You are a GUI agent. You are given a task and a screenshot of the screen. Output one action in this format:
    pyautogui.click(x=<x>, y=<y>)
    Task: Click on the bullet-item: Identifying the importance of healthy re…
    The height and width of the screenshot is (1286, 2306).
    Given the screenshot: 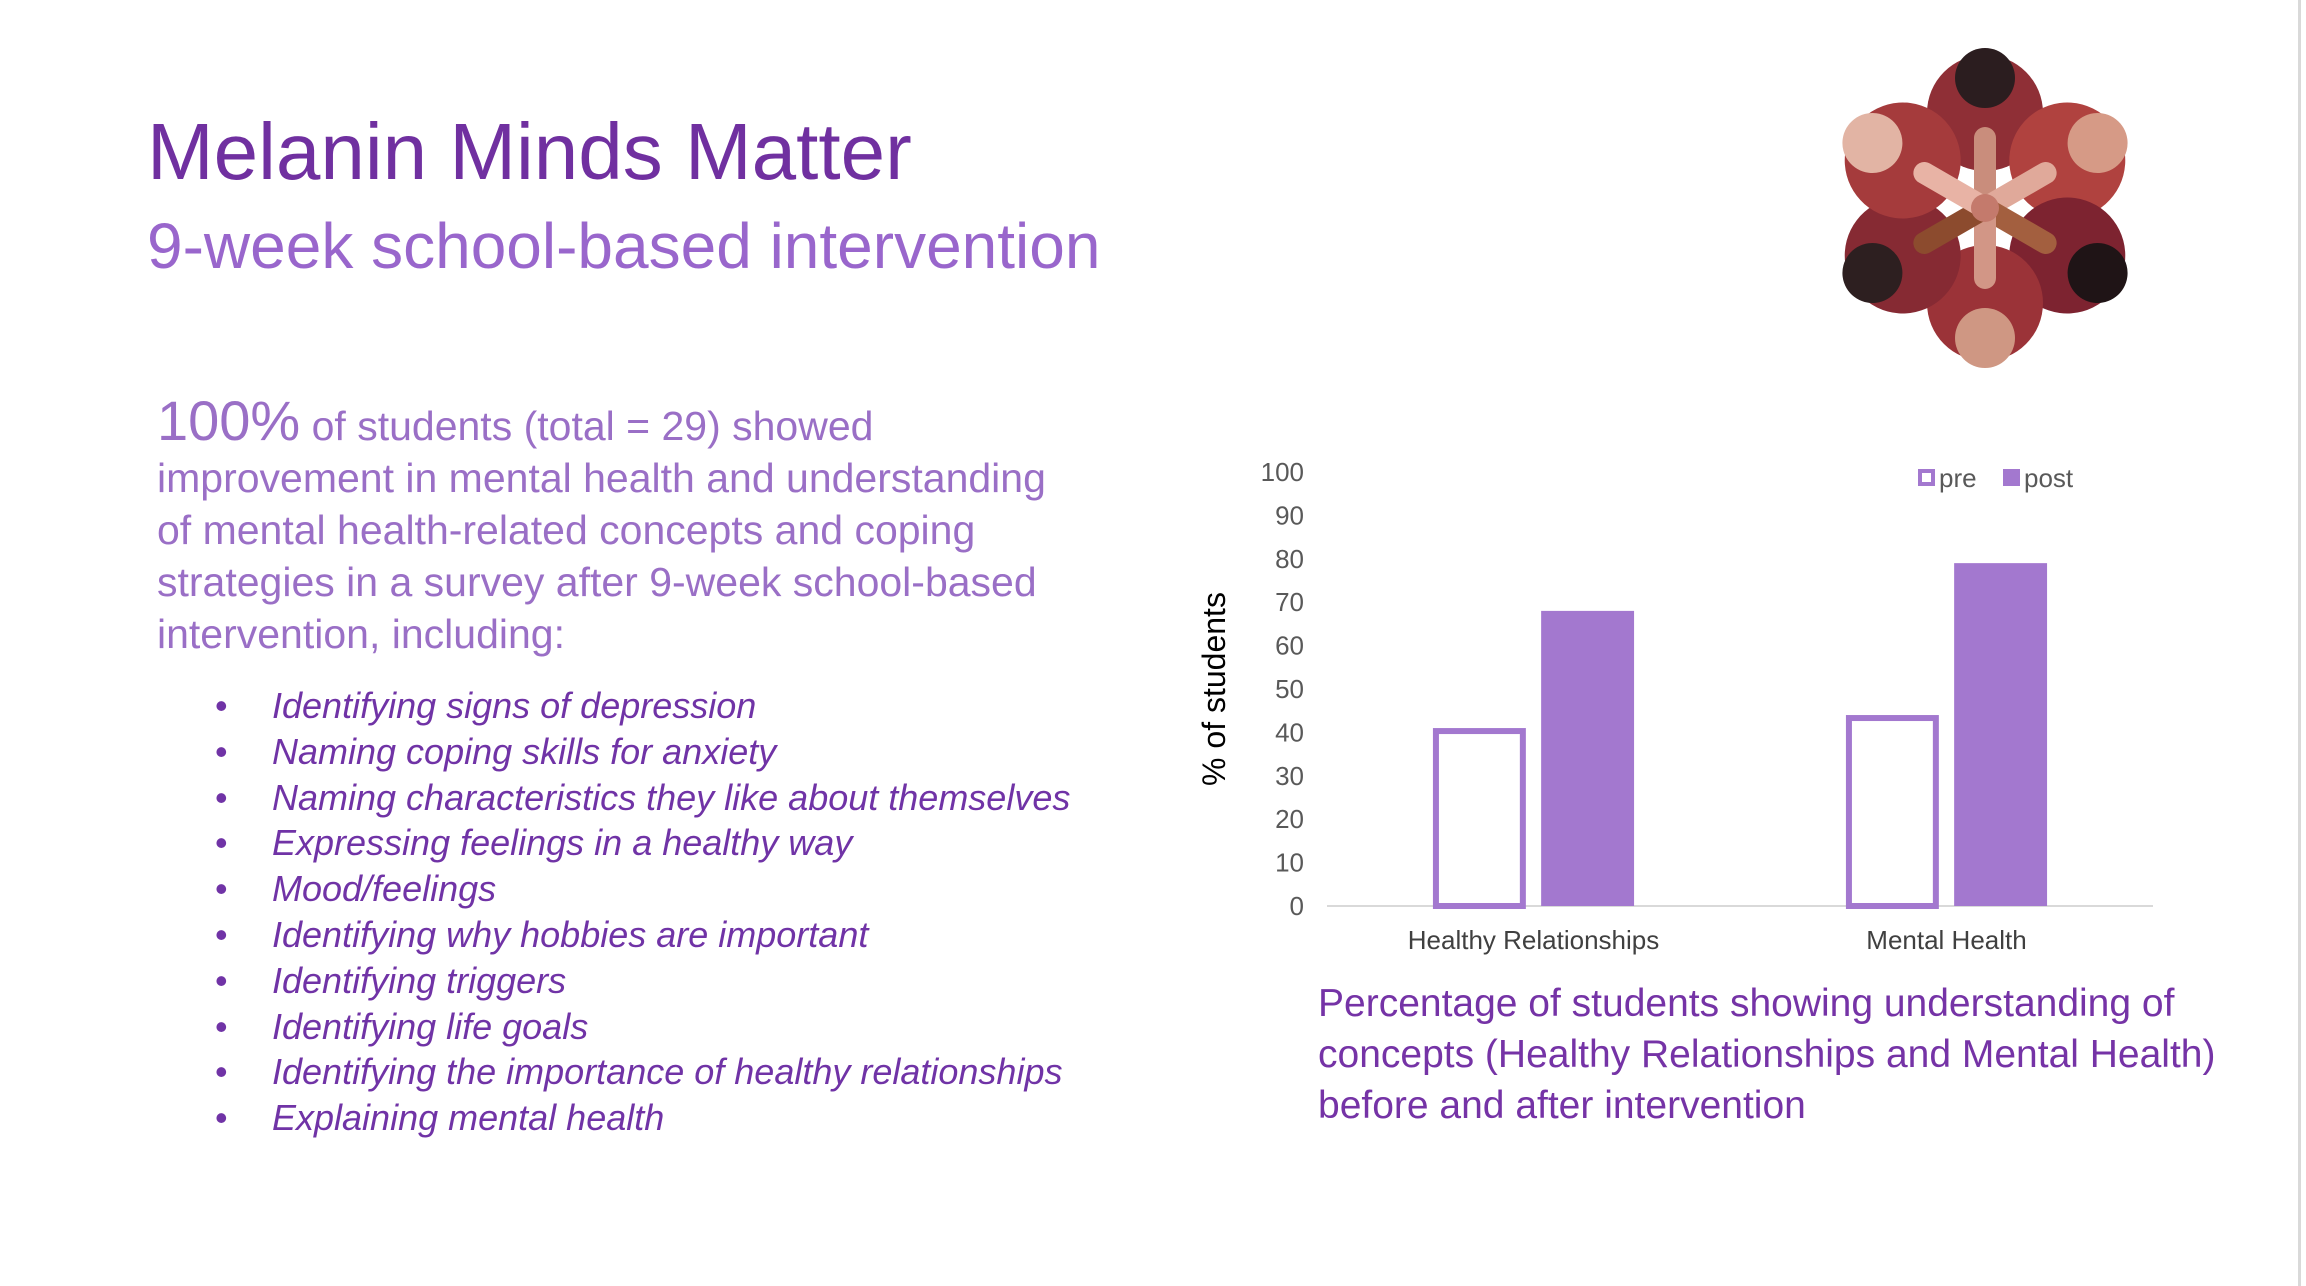 What is the action you would take?
    pyautogui.click(x=642, y=1072)
    